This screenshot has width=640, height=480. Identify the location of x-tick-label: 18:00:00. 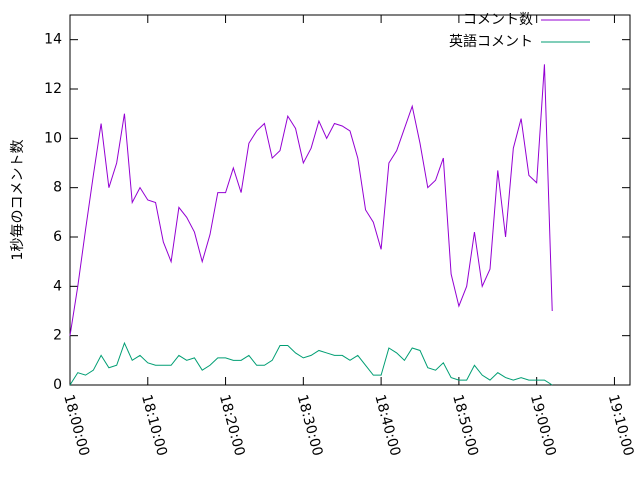
(76, 425).